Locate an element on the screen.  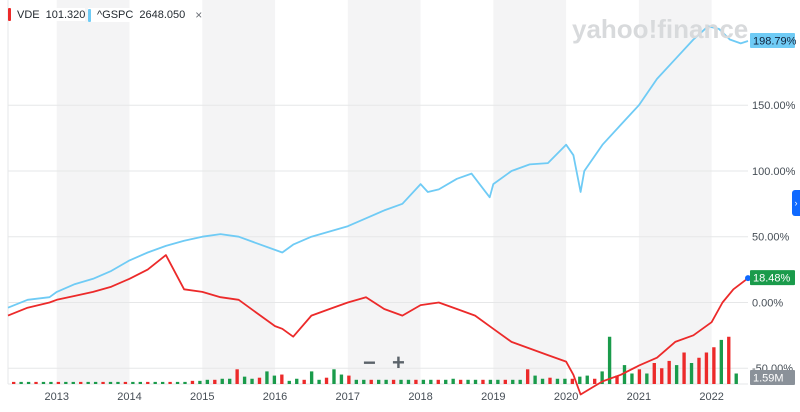
zoom-out-button: − is located at coordinates (369, 362).